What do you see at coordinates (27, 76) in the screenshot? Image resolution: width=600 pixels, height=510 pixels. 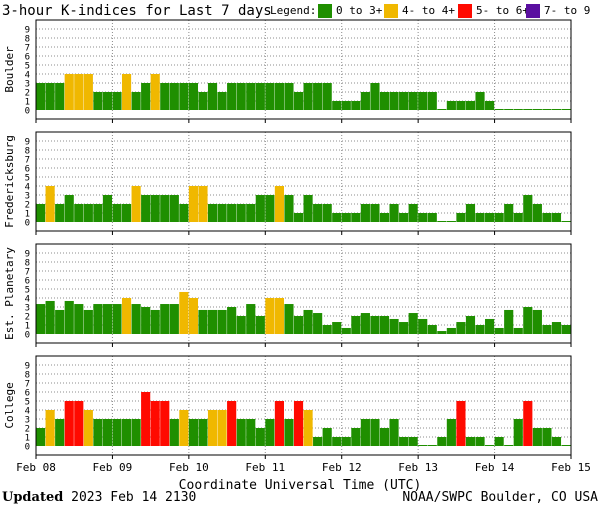 I see `y-tick-label: 4` at bounding box center [27, 76].